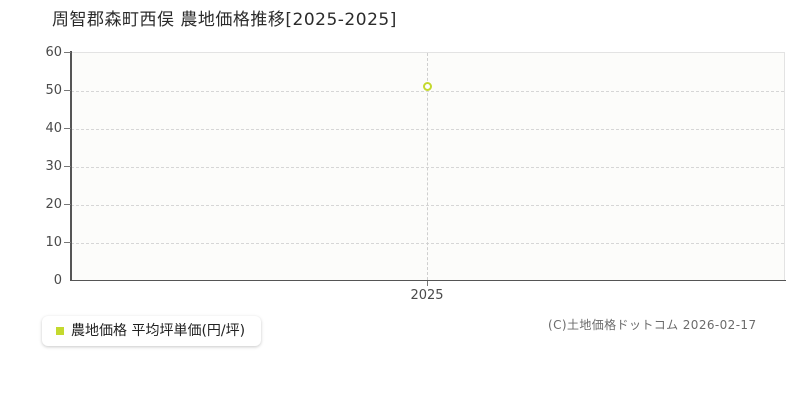 Image resolution: width=800 pixels, height=400 pixels. What do you see at coordinates (60, 331) in the screenshot?
I see `legend-swatch-icon` at bounding box center [60, 331].